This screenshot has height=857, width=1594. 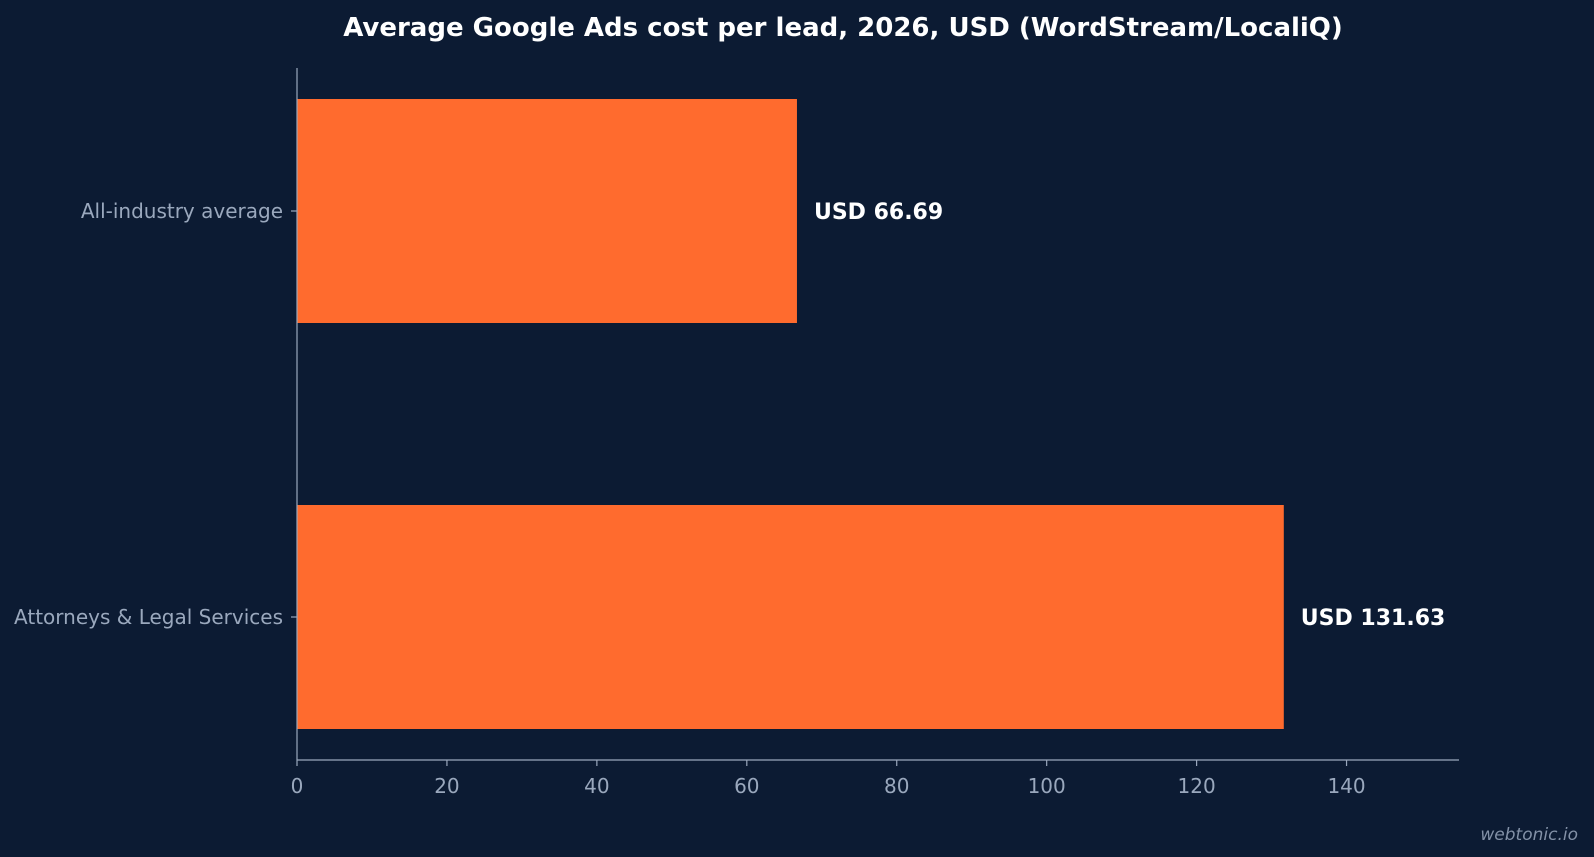 I want to click on x-tick-label-4: 80, so click(x=896, y=786).